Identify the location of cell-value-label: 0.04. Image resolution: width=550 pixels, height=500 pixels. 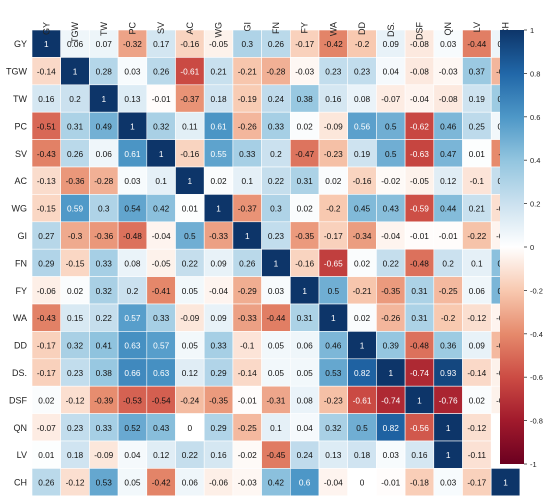
(391, 72).